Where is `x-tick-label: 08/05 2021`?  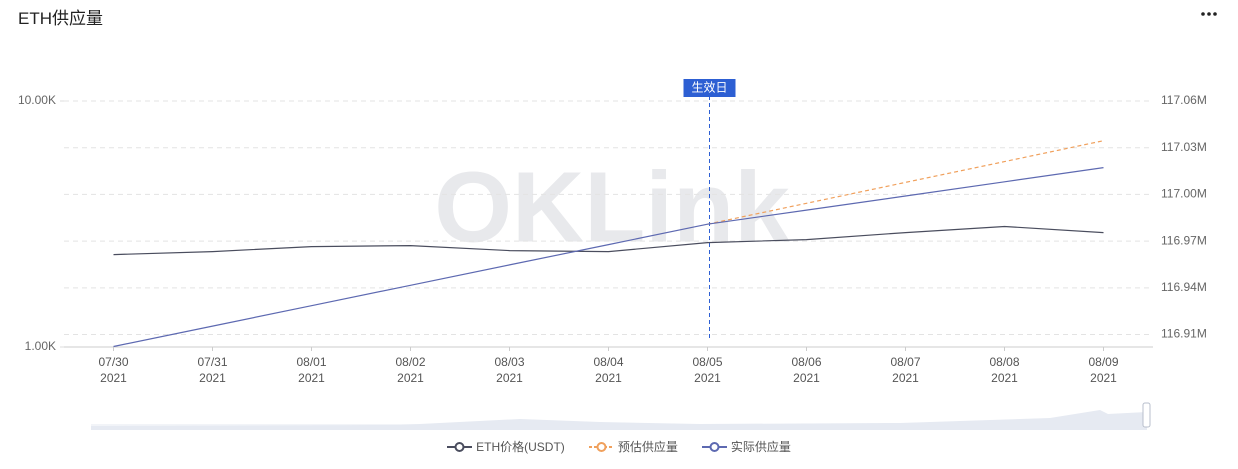
x-tick-label: 08/05 2021 is located at coordinates (707, 370).